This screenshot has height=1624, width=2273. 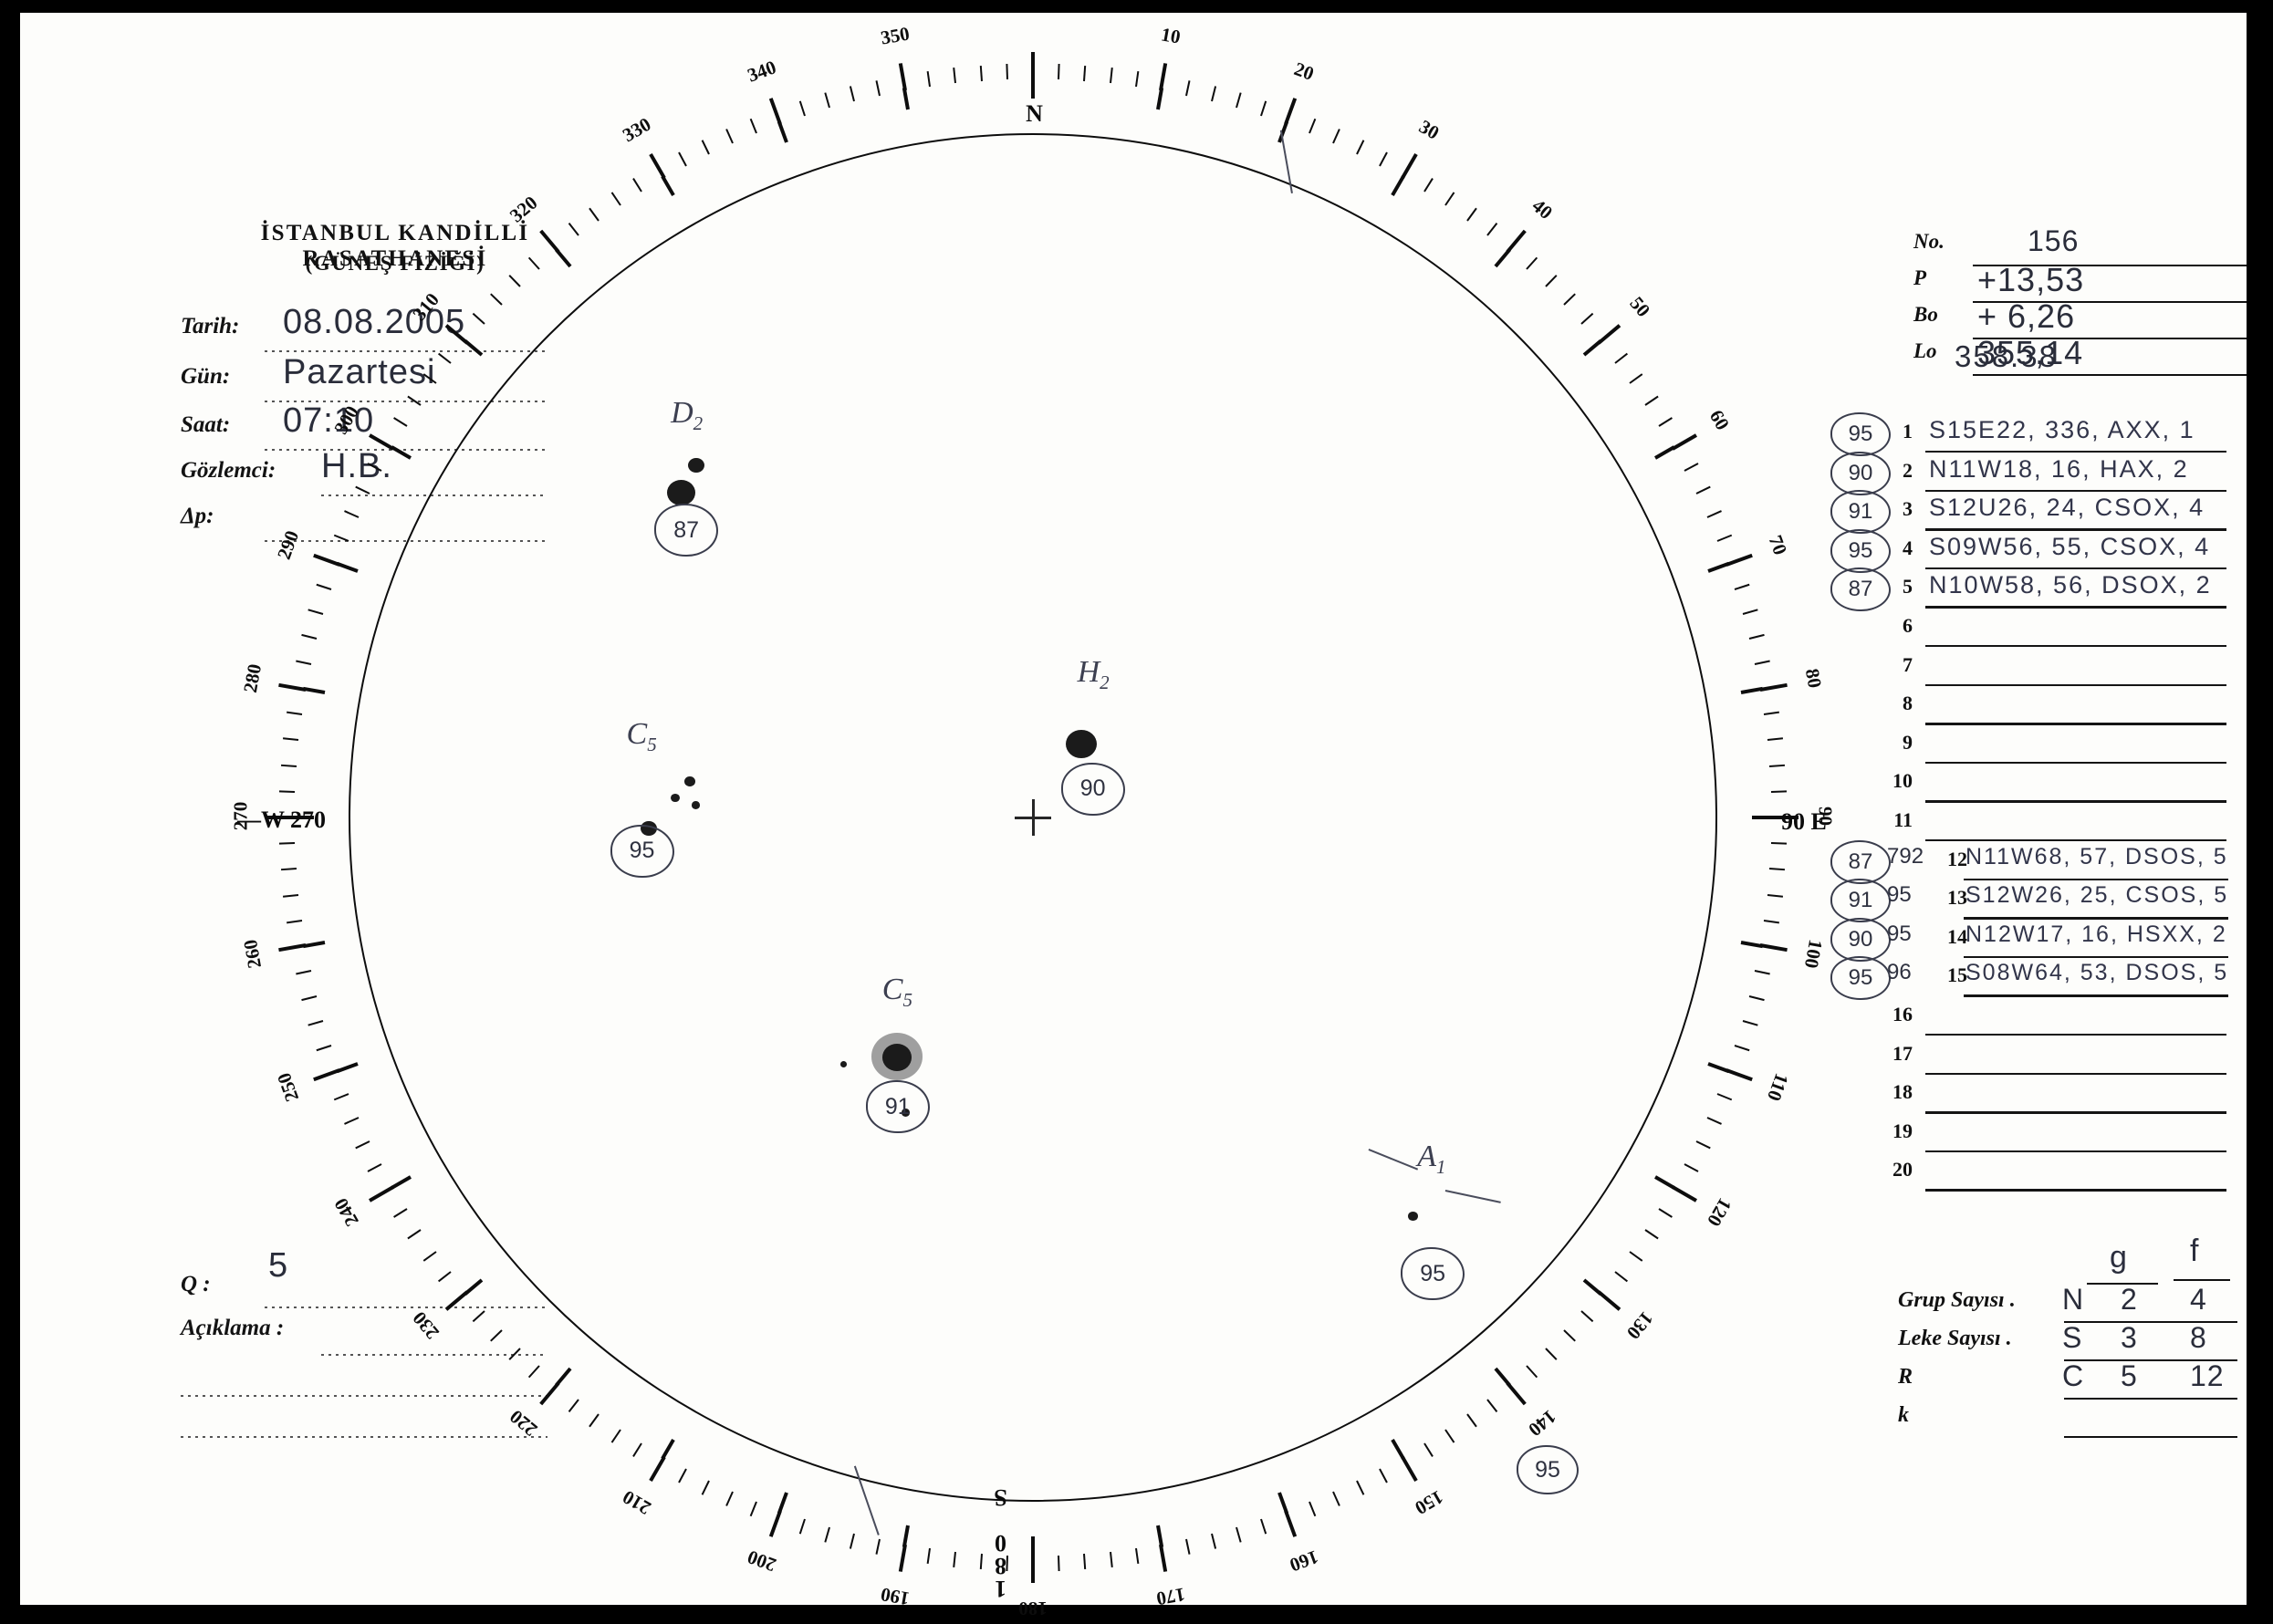 What do you see at coordinates (907, 999) in the screenshot?
I see `group-sub: 5` at bounding box center [907, 999].